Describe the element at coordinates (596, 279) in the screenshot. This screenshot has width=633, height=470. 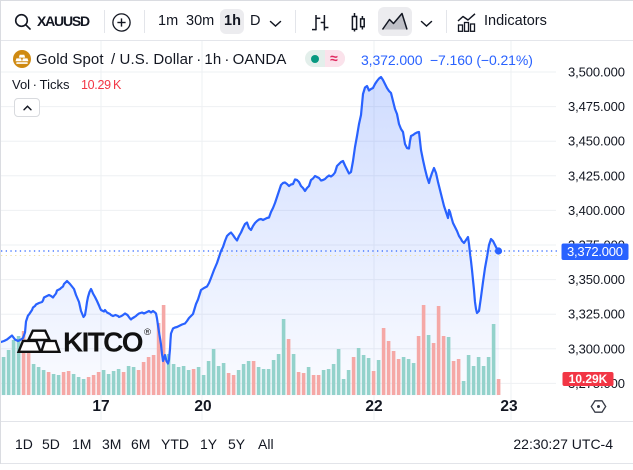
I see `svg-text: 3,350.000` at that location.